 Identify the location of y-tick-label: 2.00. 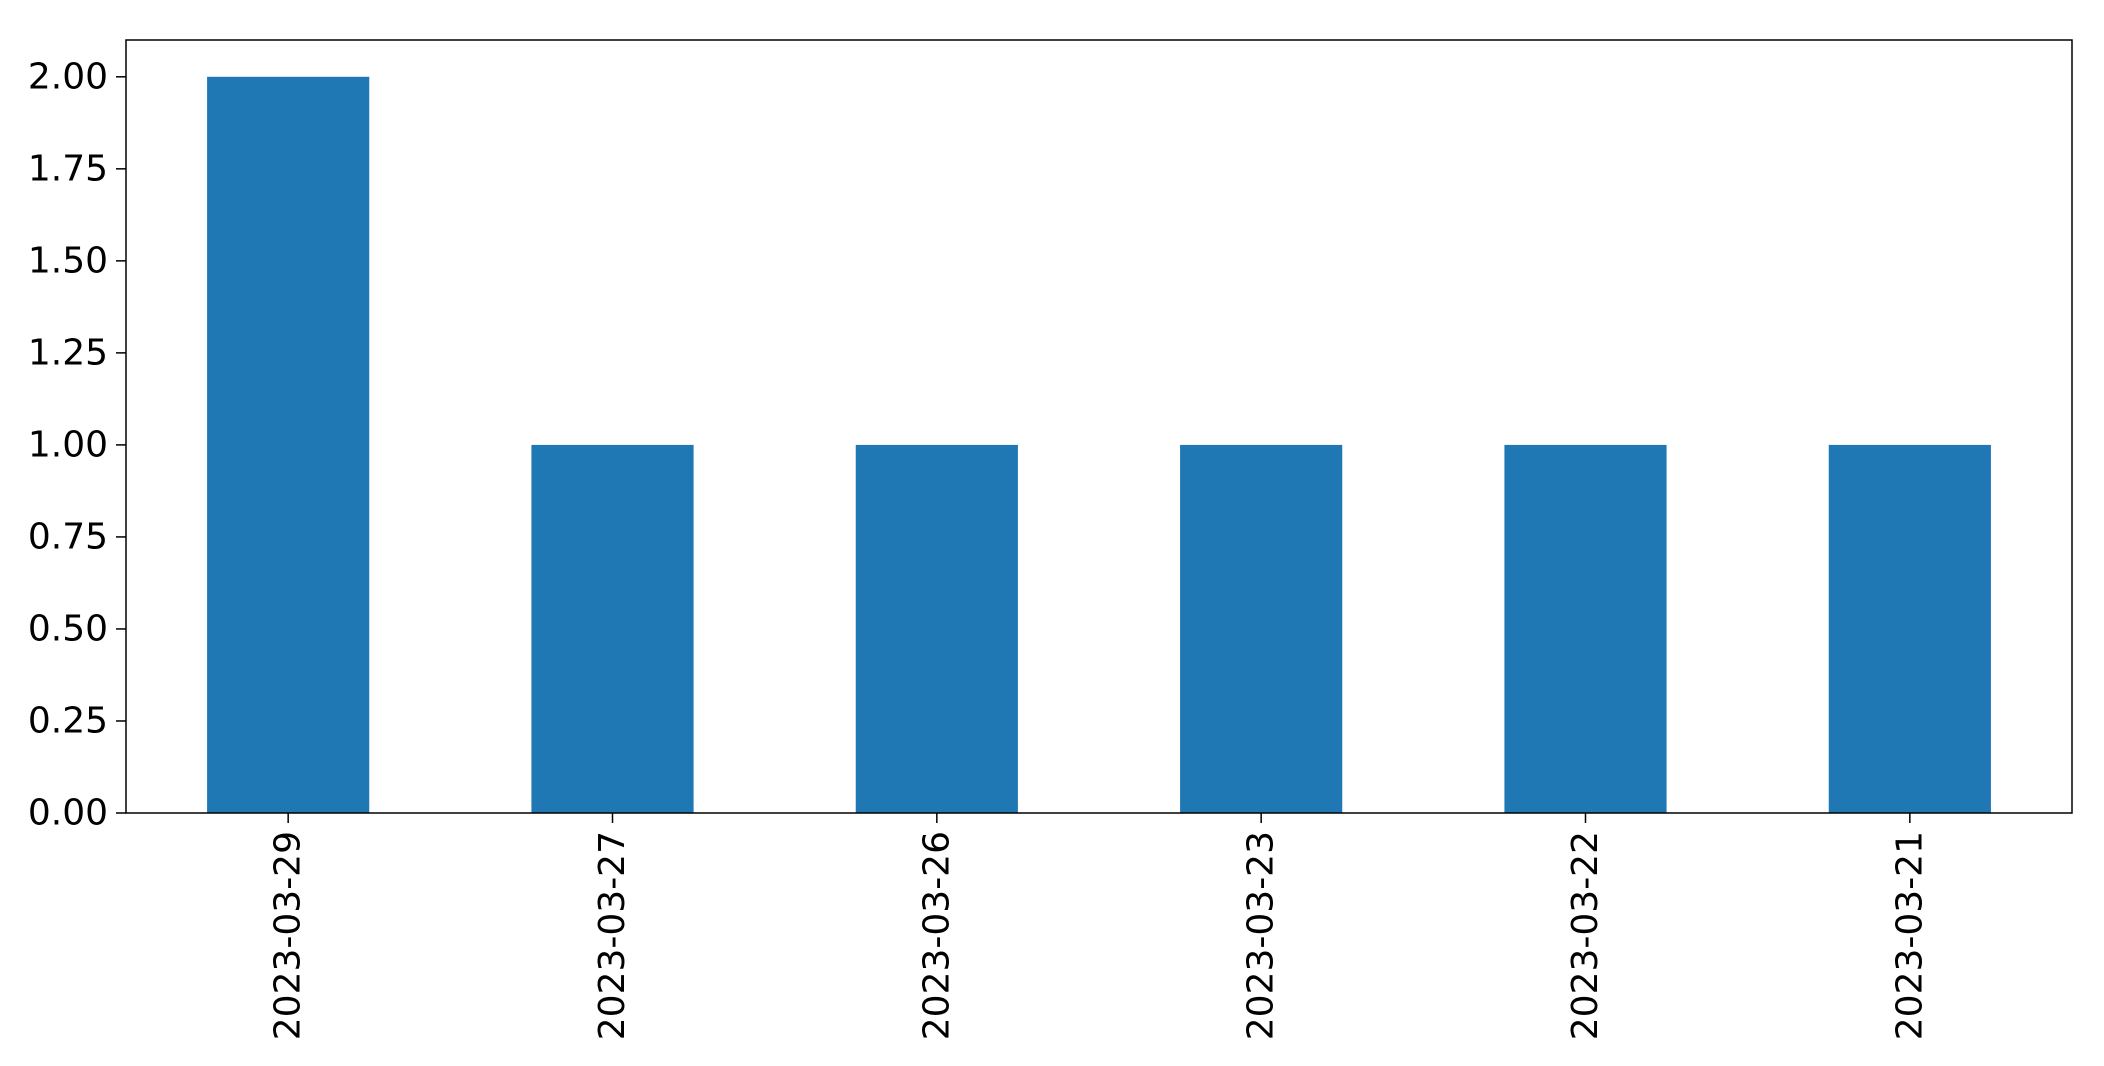
(68, 76).